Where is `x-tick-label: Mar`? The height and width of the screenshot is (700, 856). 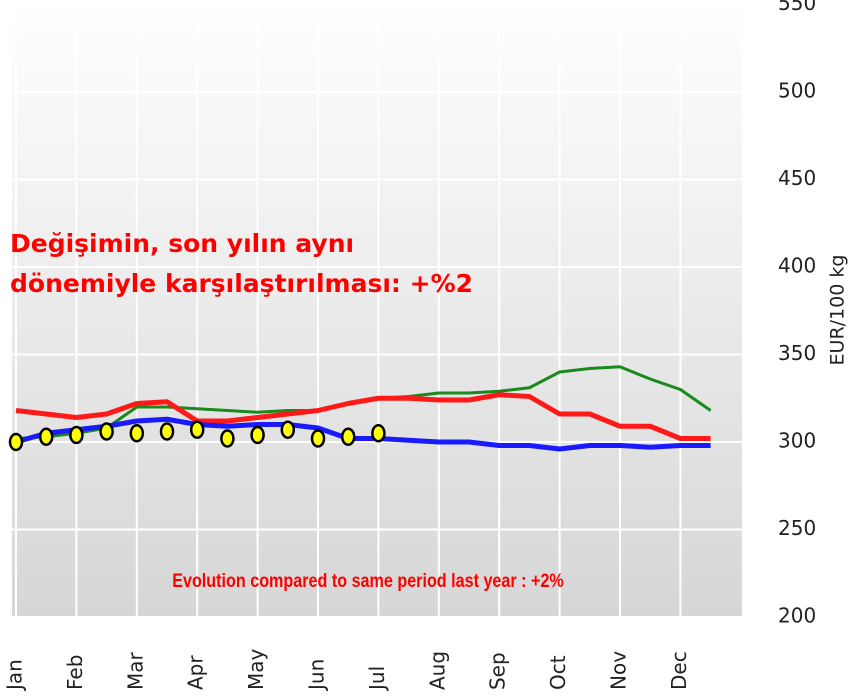 x-tick-label: Mar is located at coordinates (135, 670).